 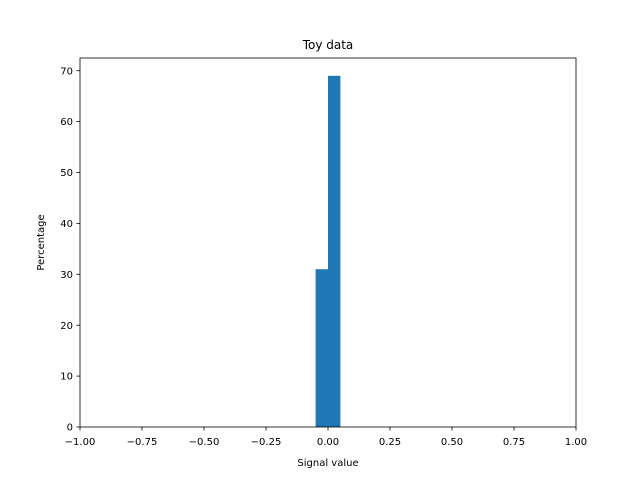 What do you see at coordinates (66, 224) in the screenshot?
I see `y-tick-label: 40` at bounding box center [66, 224].